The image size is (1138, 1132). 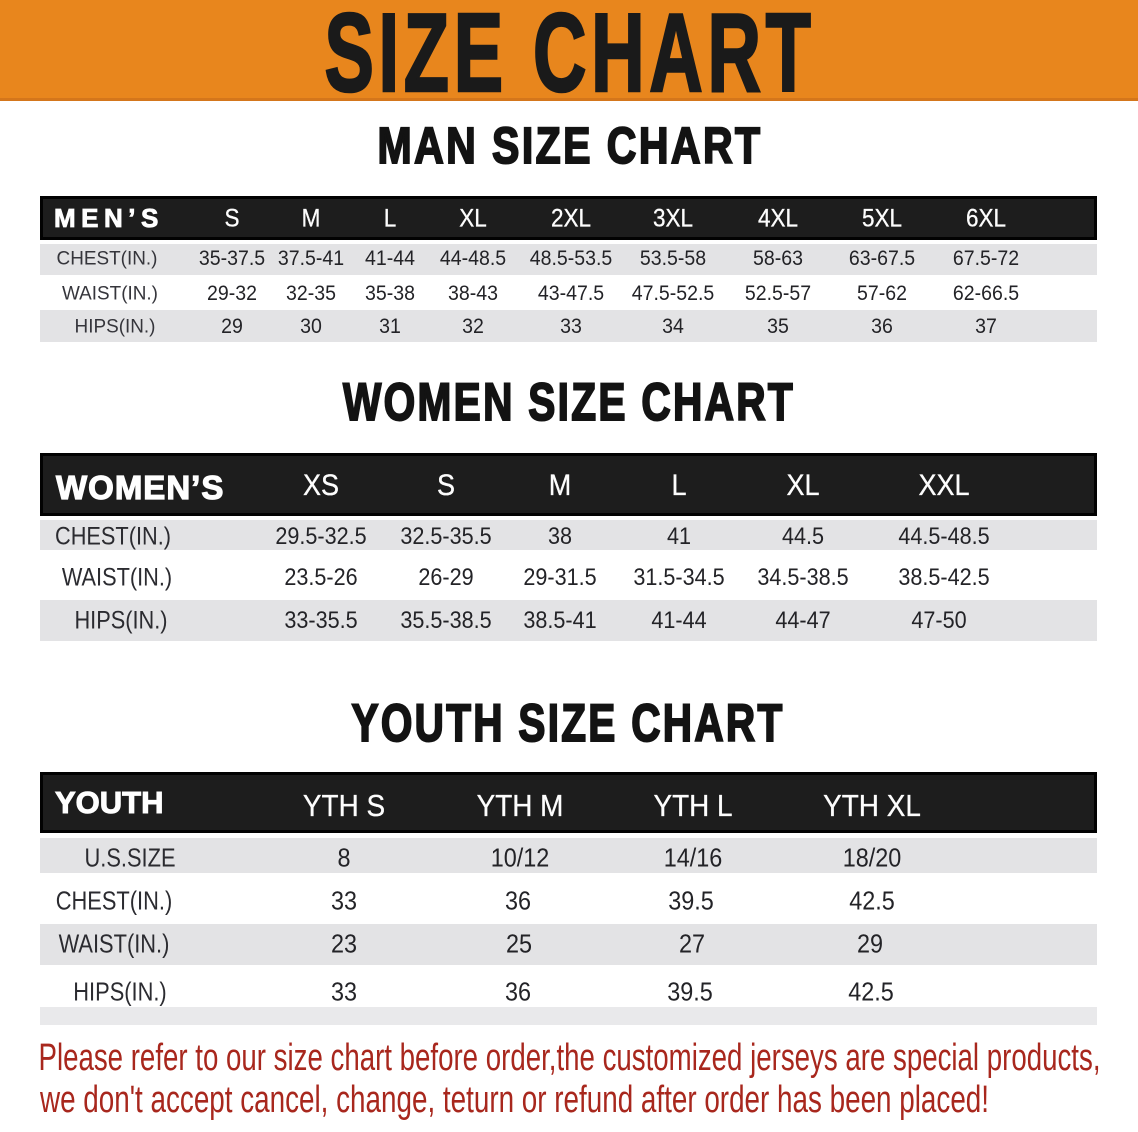 I want to click on svg-text: SIZE CHART, so click(x=570, y=50).